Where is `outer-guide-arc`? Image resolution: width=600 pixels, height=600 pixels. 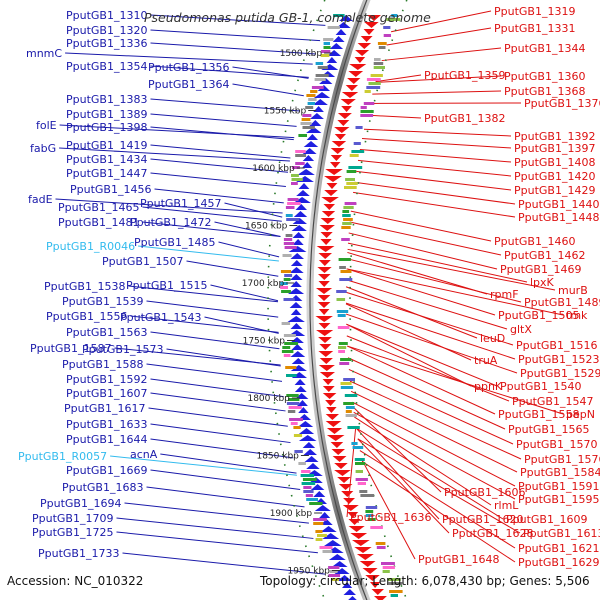
outer-guide-arc is located at coordinates (378, 300).